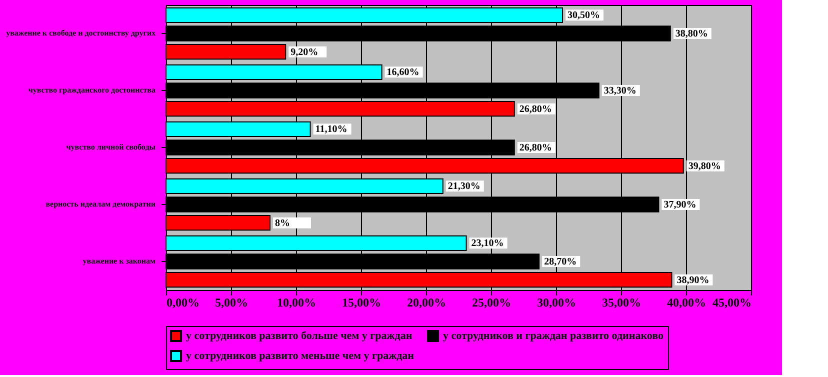 The image size is (828, 377). I want to click on data-label: 30,50%, so click(584, 16).